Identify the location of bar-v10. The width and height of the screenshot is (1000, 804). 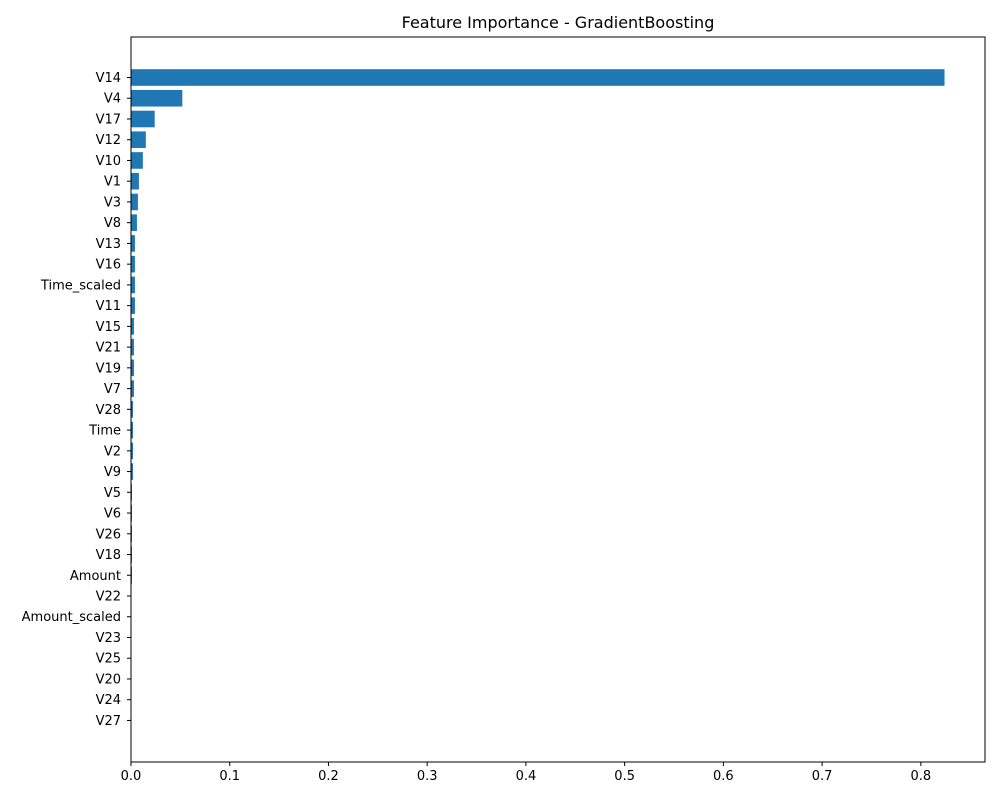
(137, 160).